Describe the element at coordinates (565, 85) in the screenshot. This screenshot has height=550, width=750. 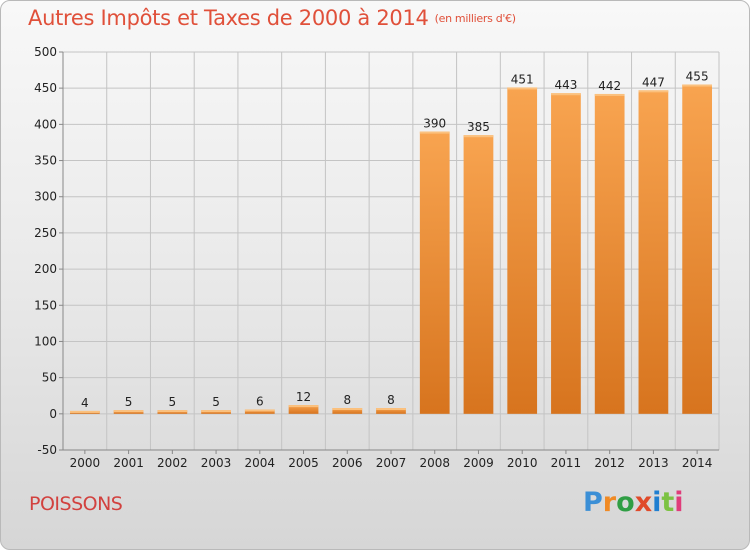
I see `data-label: 443` at that location.